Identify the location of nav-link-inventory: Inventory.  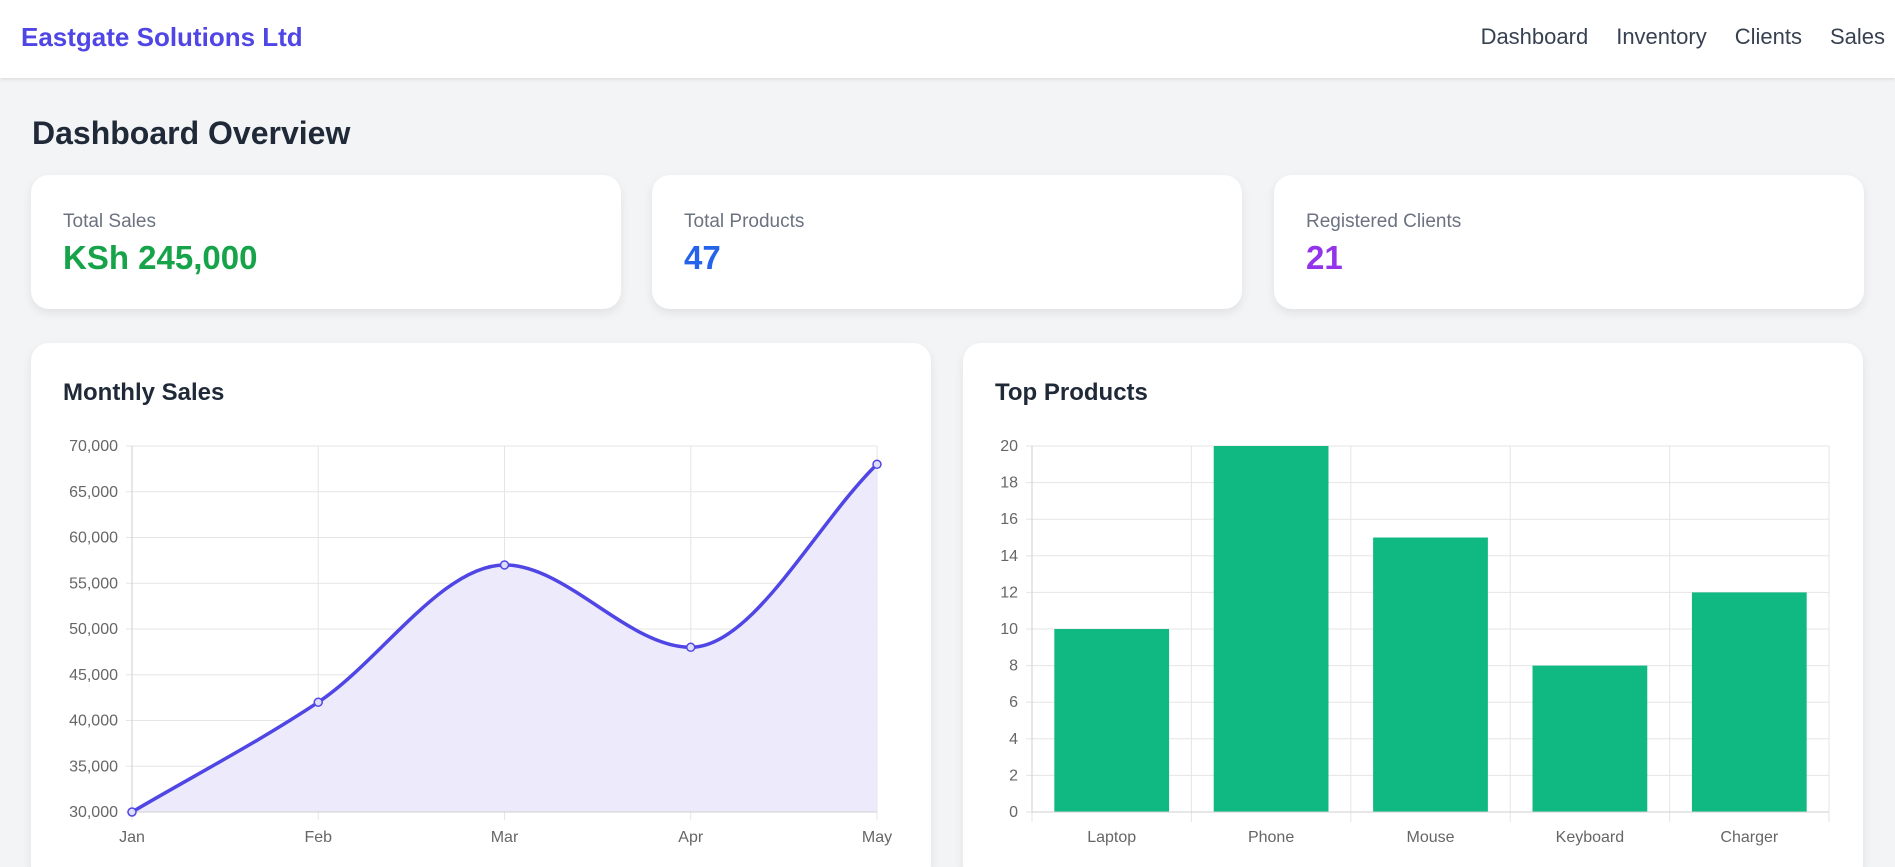
(1661, 36).